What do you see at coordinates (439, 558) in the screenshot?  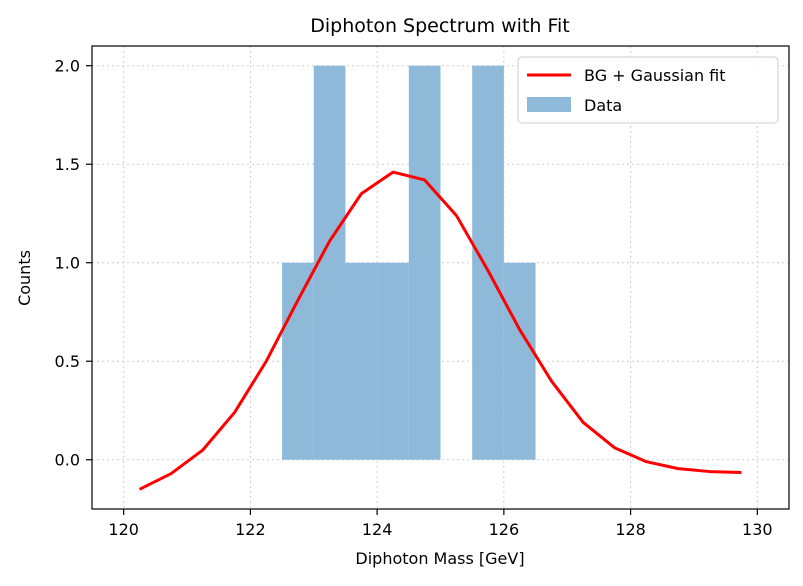 I see `x-axis-label: Diphoton Mass [GeV]` at bounding box center [439, 558].